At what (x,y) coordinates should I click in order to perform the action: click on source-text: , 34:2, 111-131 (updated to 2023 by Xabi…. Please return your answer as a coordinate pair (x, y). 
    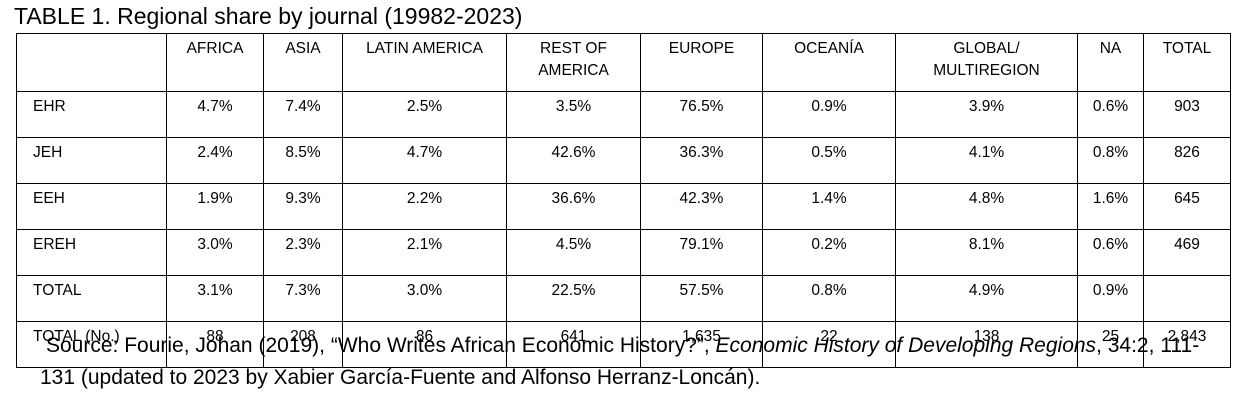
    Looking at the image, I should click on (620, 361).